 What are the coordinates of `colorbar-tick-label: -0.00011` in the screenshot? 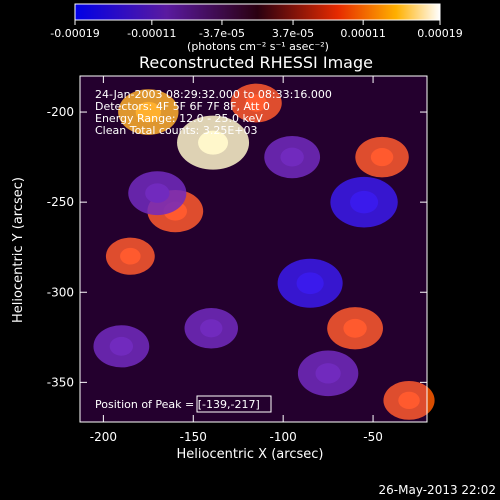 It's located at (151, 33).